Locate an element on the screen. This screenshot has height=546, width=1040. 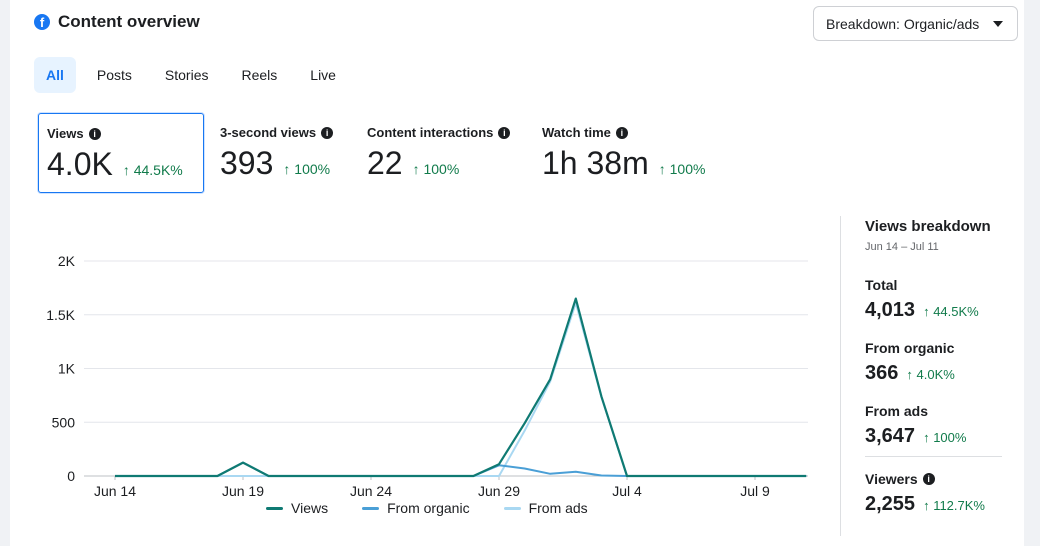
breakdown-item-organic: From organic 366 ↑ 4.0K% is located at coordinates (937, 362).